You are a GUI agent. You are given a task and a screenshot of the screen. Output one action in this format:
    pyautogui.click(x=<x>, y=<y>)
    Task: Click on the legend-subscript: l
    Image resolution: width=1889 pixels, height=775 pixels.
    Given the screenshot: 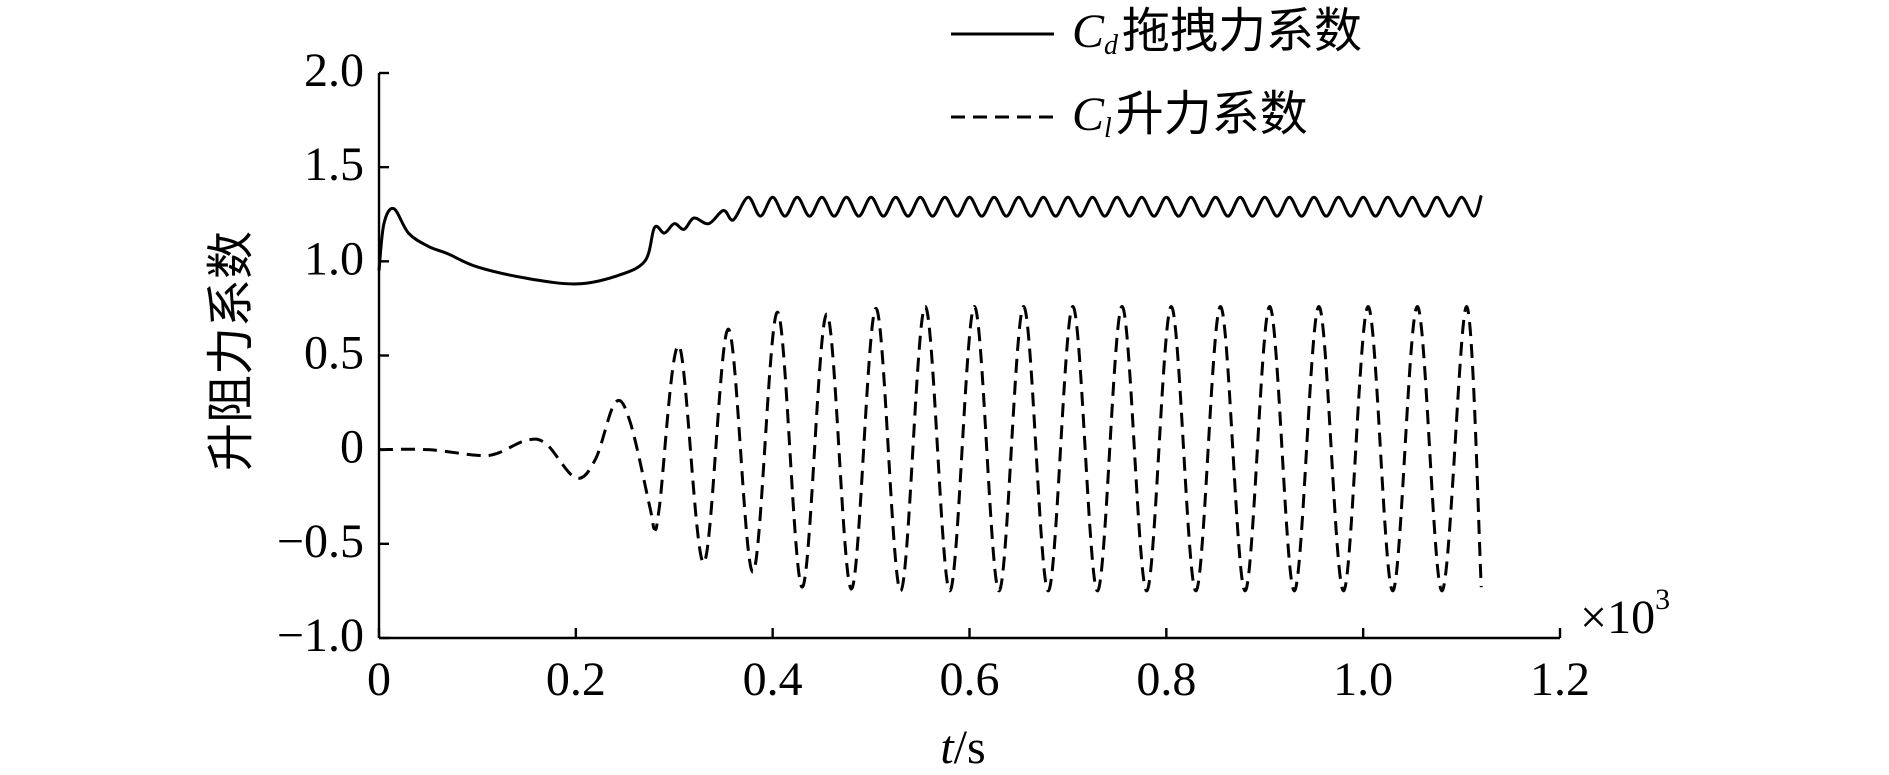 What is the action you would take?
    pyautogui.click(x=1108, y=128)
    